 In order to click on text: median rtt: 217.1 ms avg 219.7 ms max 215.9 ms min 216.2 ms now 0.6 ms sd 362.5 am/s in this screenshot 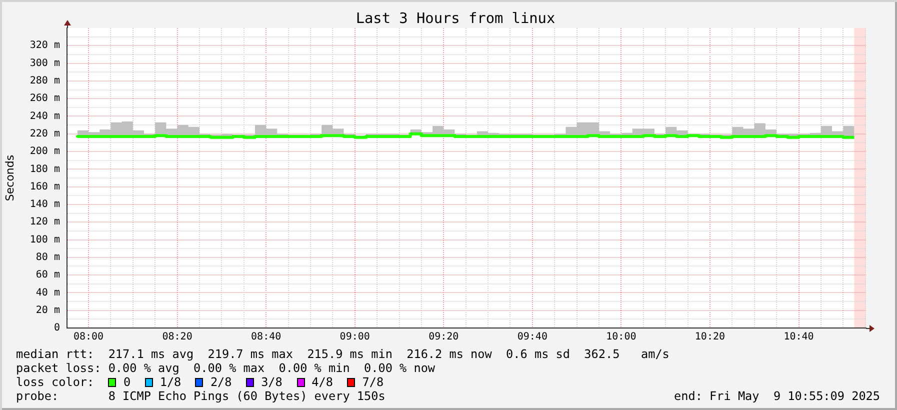, I will do `click(343, 354)`.